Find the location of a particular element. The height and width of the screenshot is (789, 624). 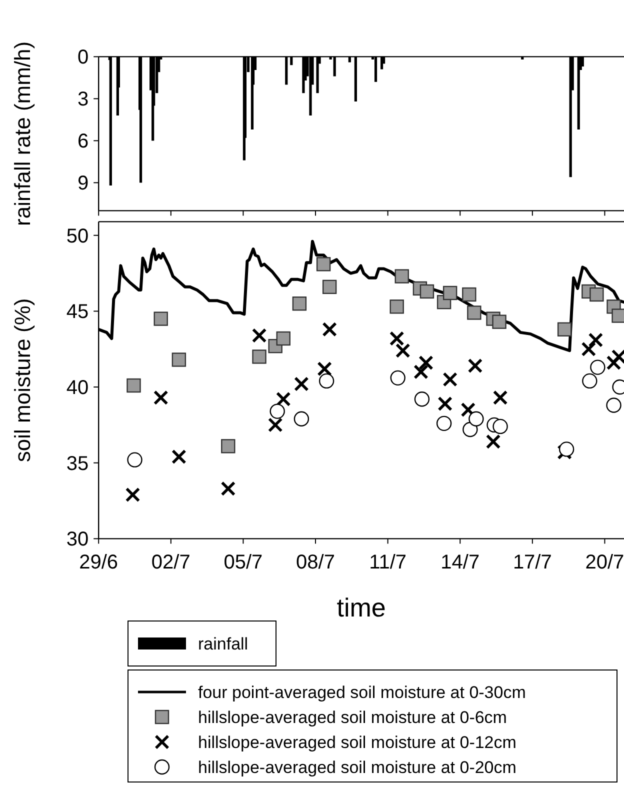

x-tick-label: 29/6 is located at coordinates (98, 563).